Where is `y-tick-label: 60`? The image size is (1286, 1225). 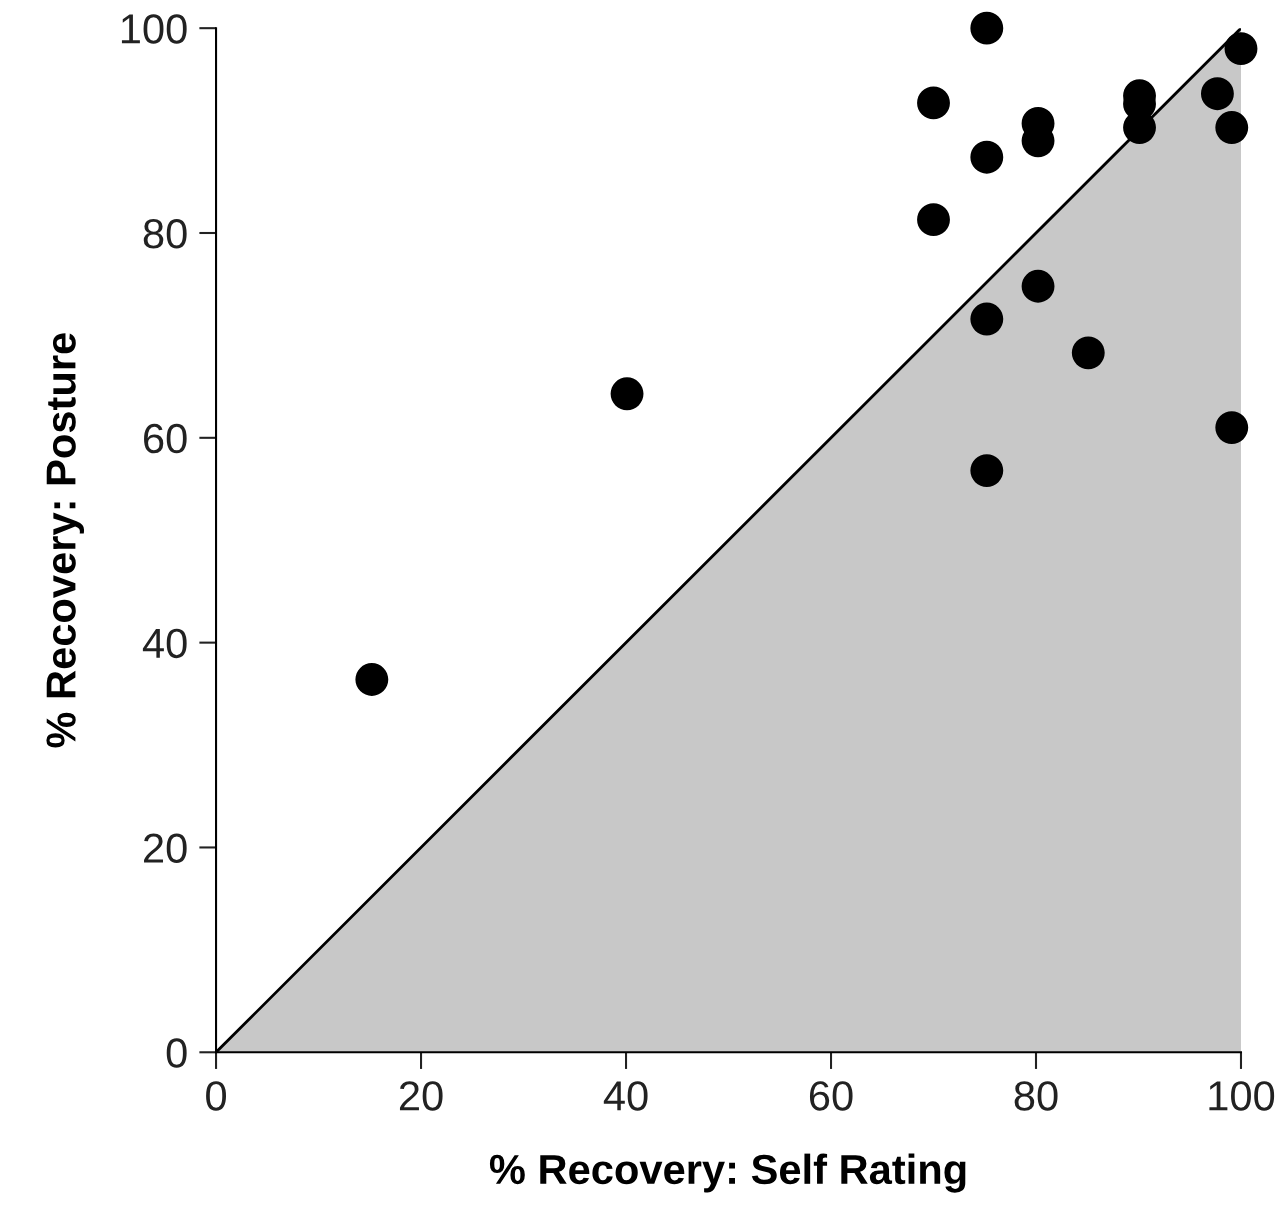
y-tick-label: 60 is located at coordinates (165, 438).